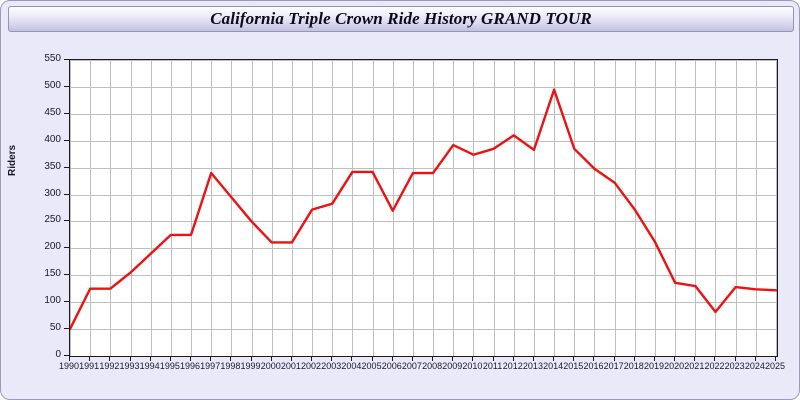  Describe the element at coordinates (169, 366) in the screenshot. I see `x-axis-tick-label: 1995` at that location.